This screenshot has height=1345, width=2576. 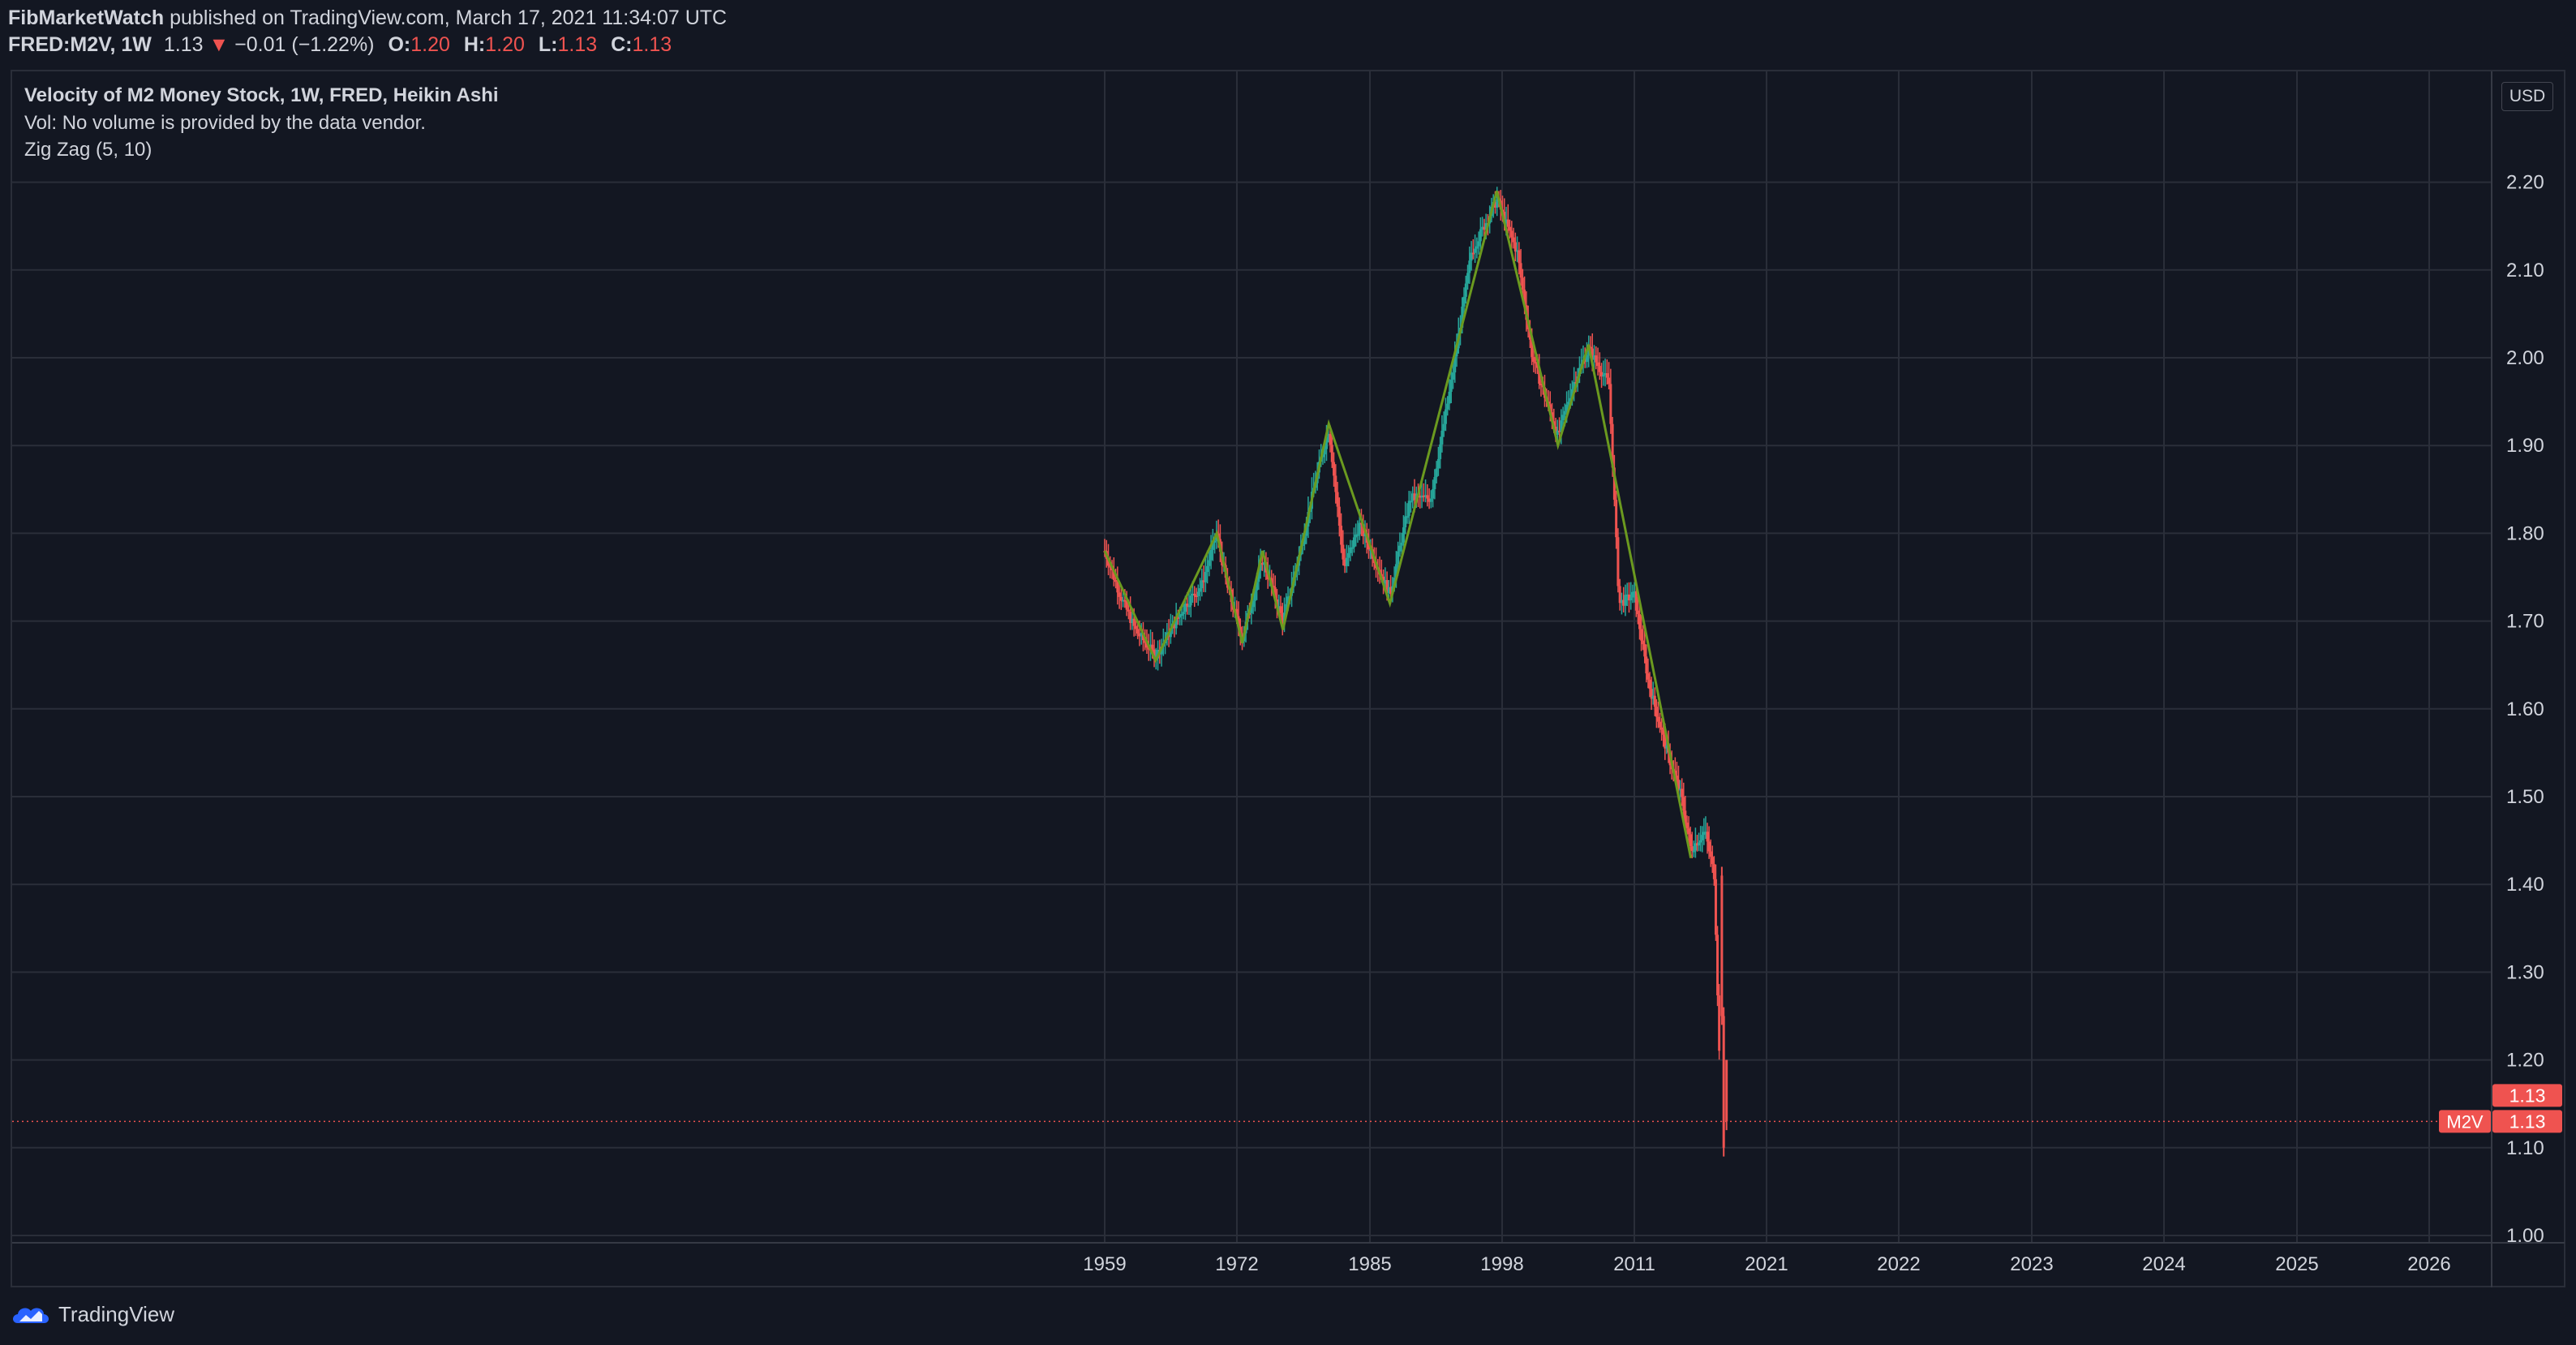 What do you see at coordinates (2525, 446) in the screenshot?
I see `y-tick-label: 1.90` at bounding box center [2525, 446].